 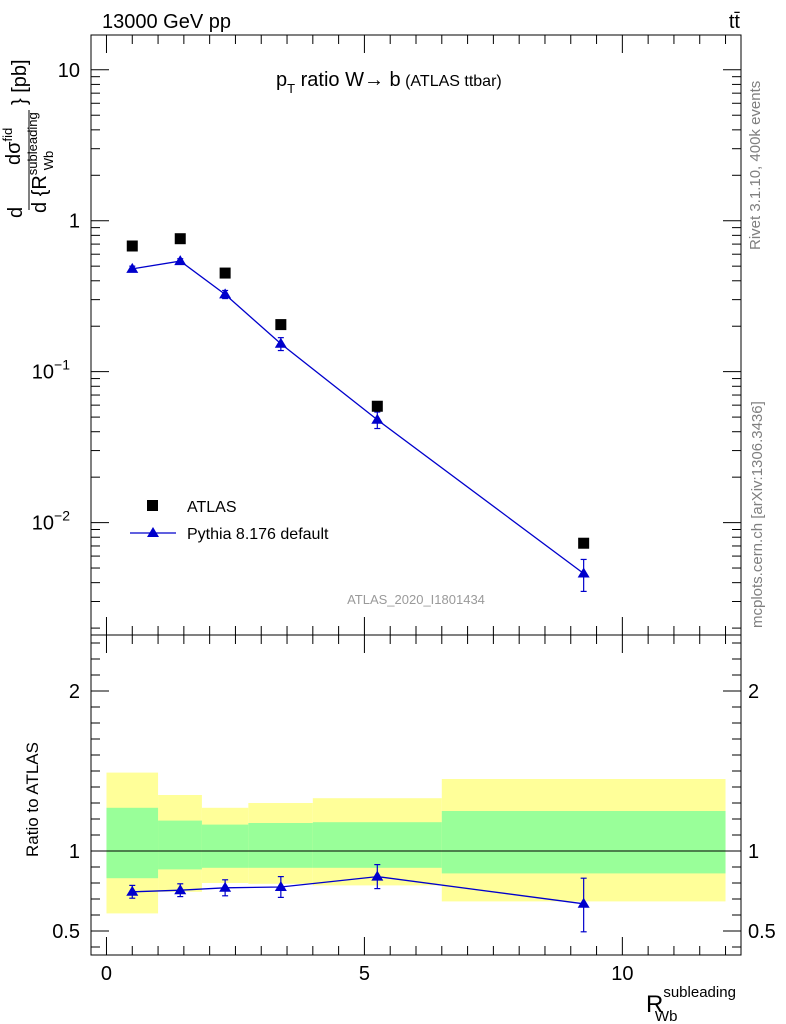 What do you see at coordinates (56, 297) in the screenshot?
I see `main-y-tick-labels: 10 1 10⁻¹ 10⁻²` at bounding box center [56, 297].